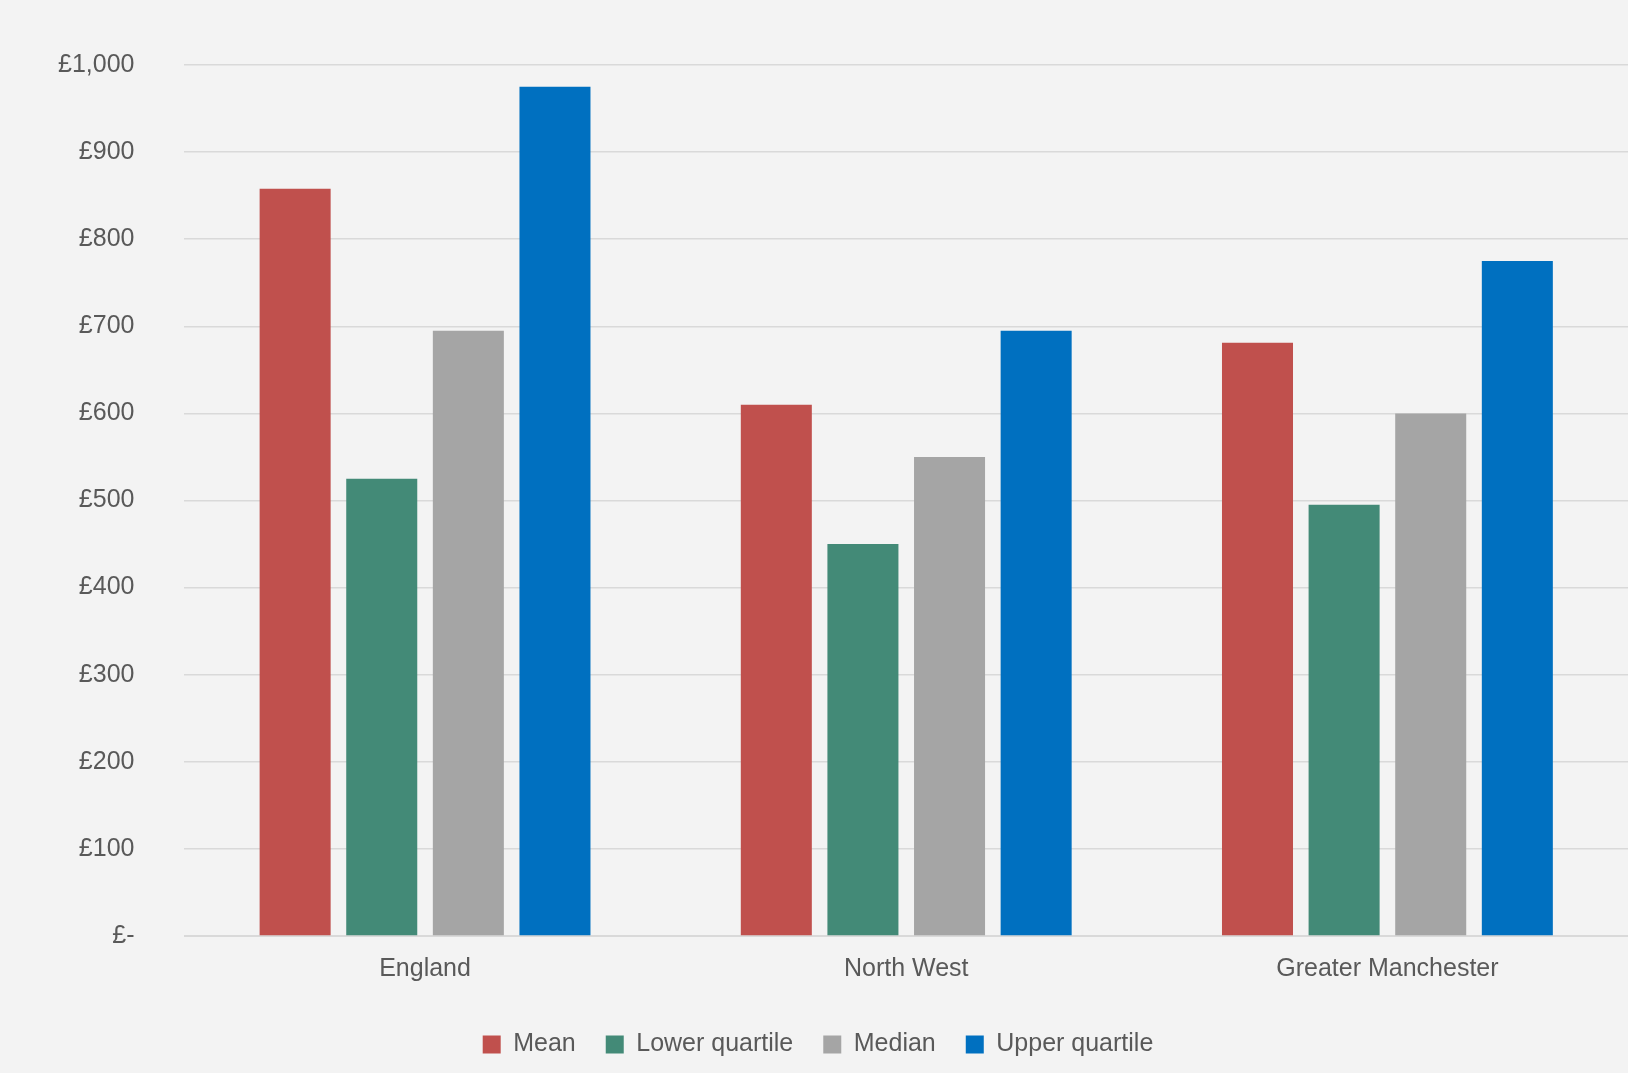  Describe the element at coordinates (123, 933) in the screenshot. I see `y-tick-label: £-` at that location.